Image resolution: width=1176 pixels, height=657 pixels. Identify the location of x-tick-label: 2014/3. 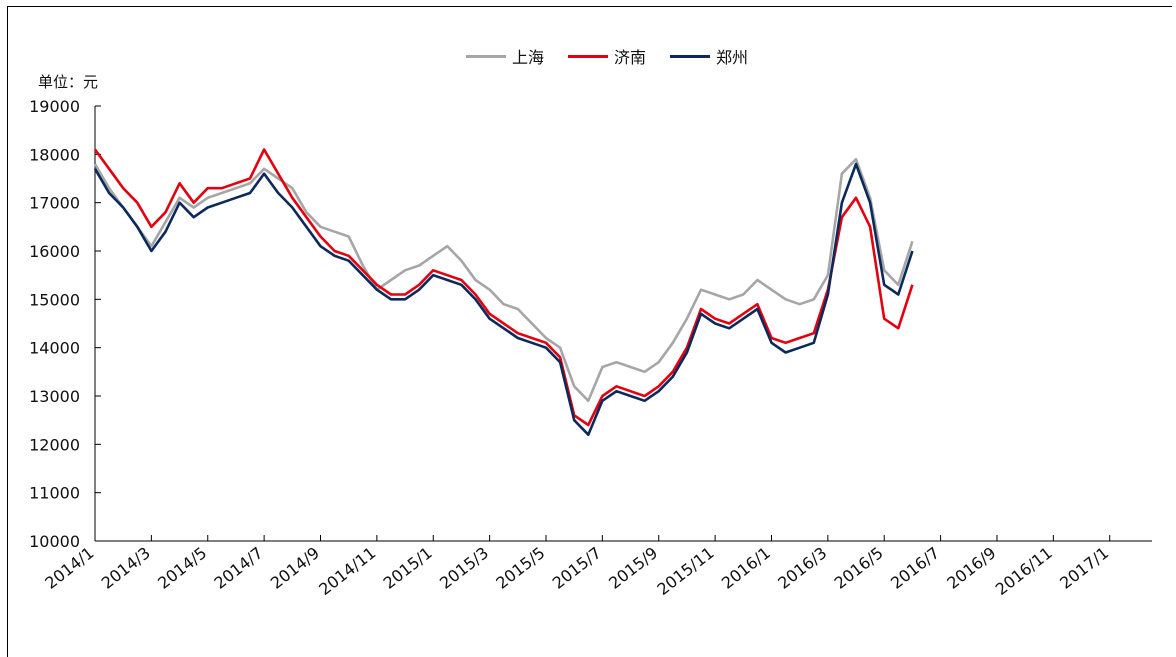
(126, 568).